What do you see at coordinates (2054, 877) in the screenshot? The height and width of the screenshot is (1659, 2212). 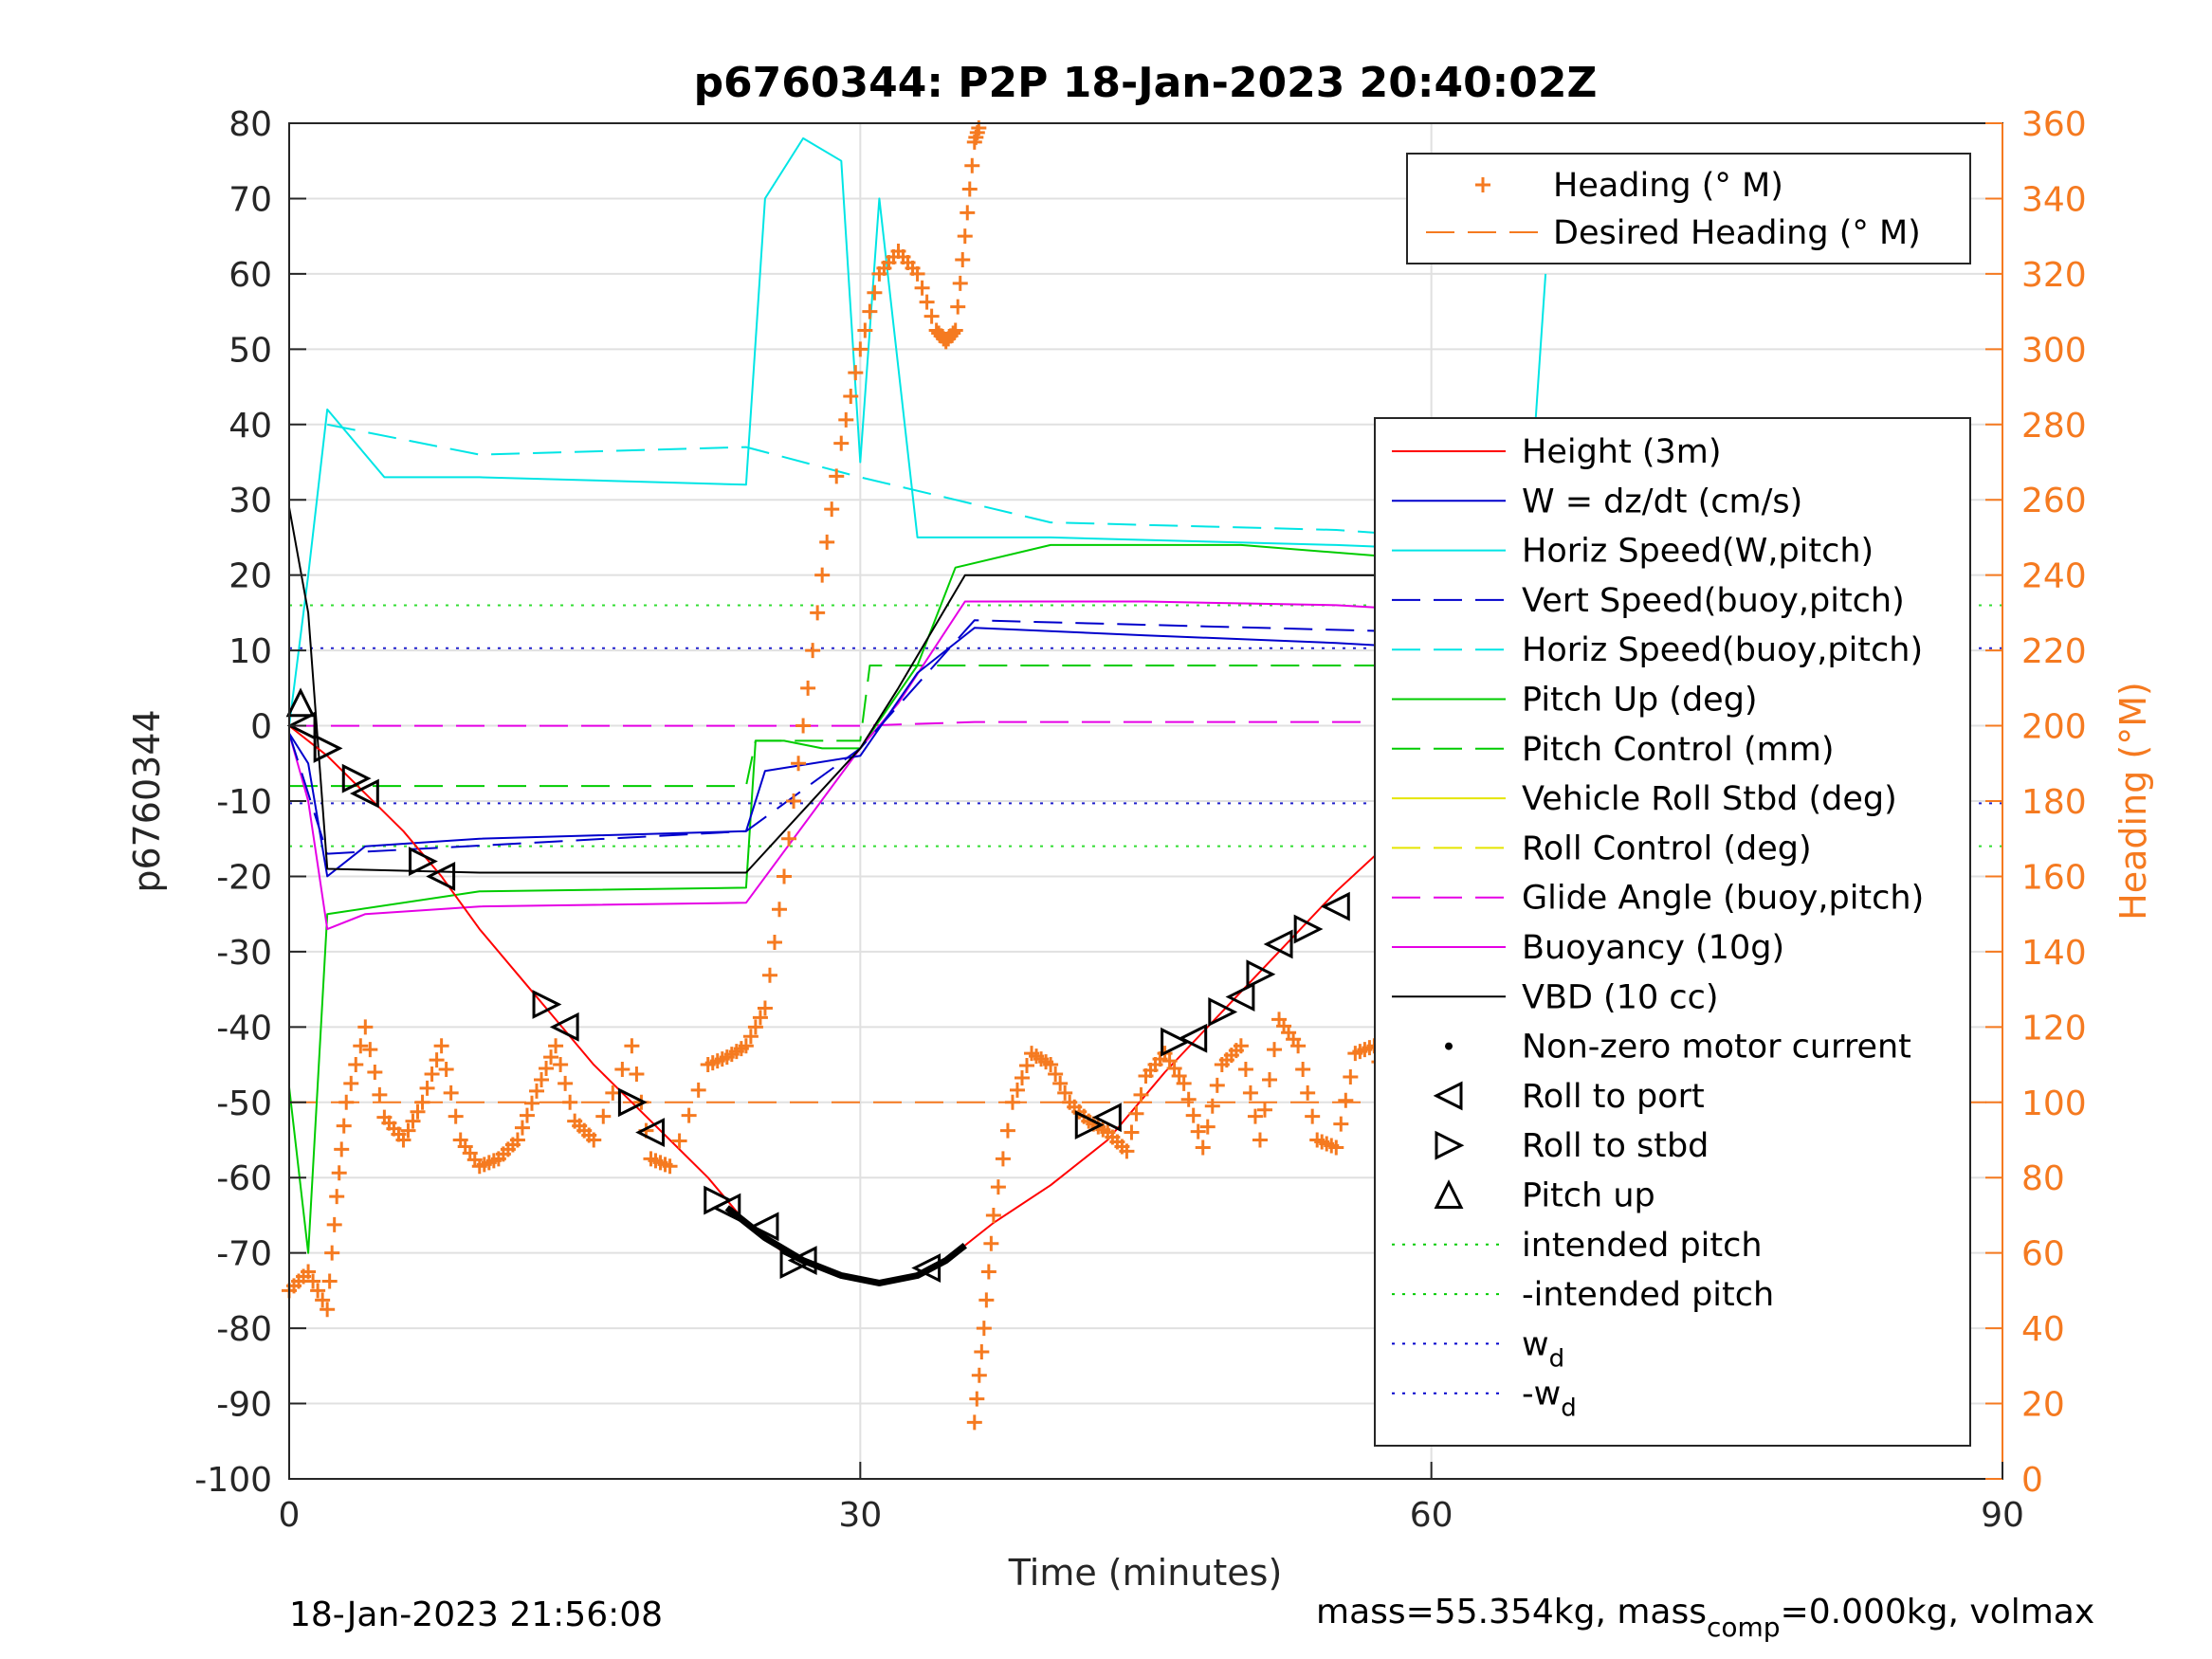 I see `y-right-tick-label: 160` at bounding box center [2054, 877].